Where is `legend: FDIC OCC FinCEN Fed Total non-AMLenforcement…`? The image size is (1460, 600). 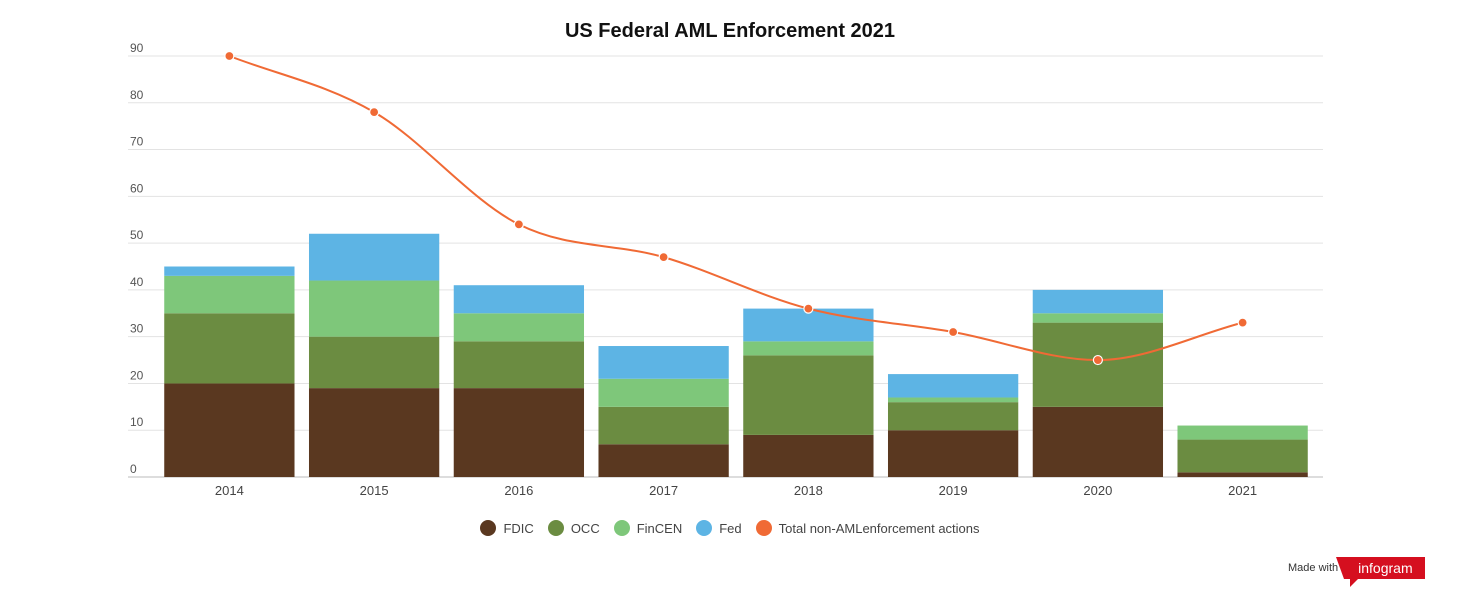
legend: FDIC OCC FinCEN Fed Total non-AMLenforcement… is located at coordinates (730, 528).